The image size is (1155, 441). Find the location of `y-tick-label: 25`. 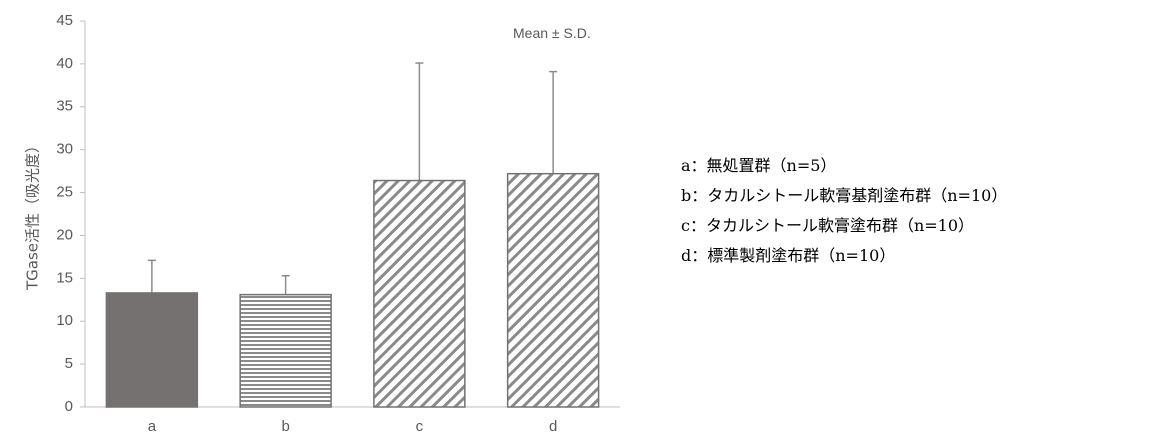

y-tick-label: 25 is located at coordinates (64, 192).